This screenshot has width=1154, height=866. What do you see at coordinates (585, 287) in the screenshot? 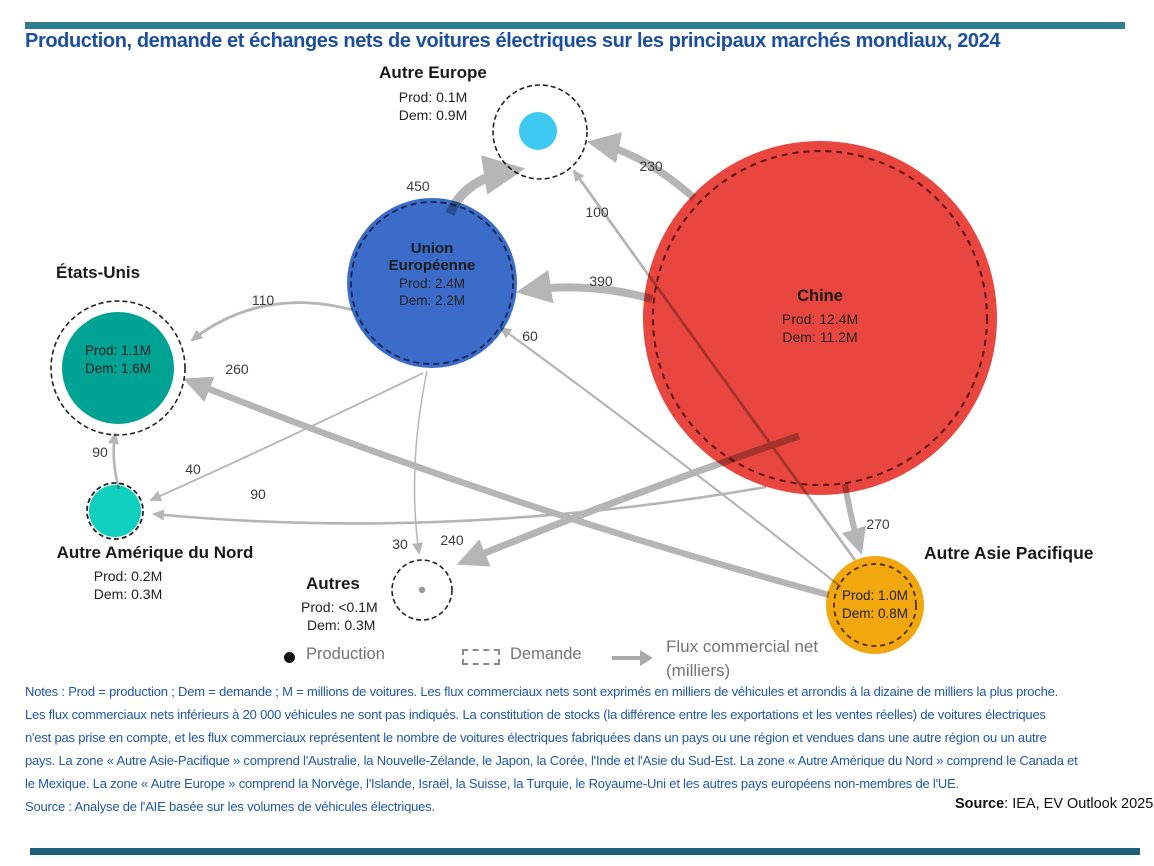
I see `flow-chine-to-ue` at bounding box center [585, 287].